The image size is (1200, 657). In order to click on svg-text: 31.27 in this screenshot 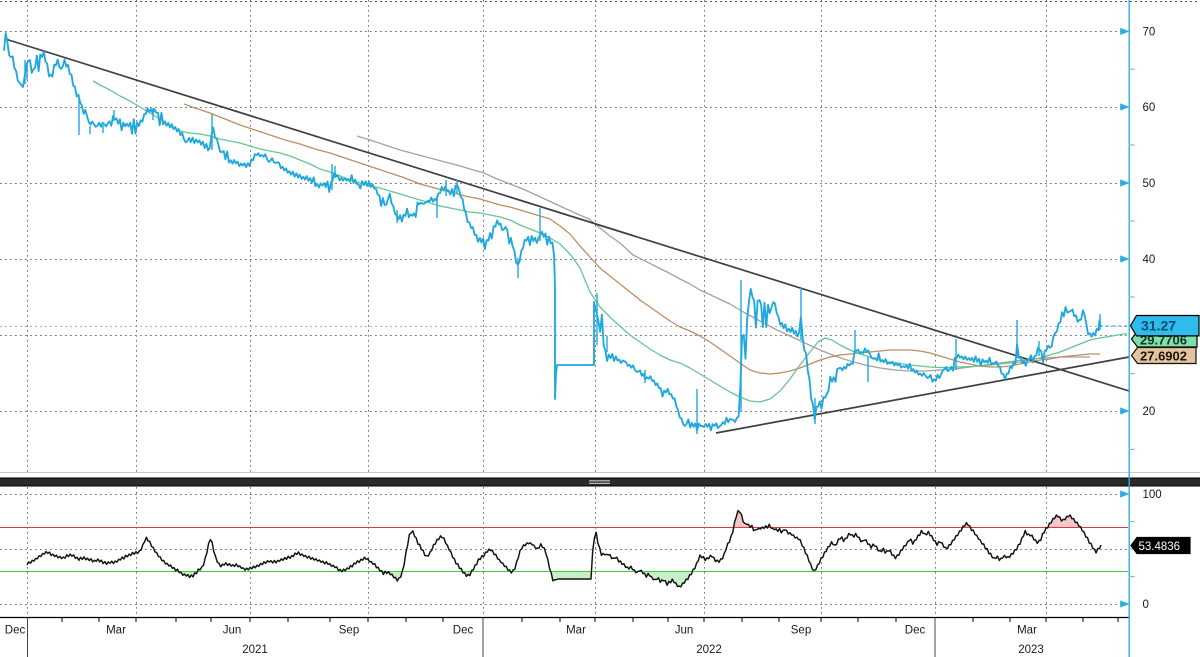, I will do `click(1158, 326)`.